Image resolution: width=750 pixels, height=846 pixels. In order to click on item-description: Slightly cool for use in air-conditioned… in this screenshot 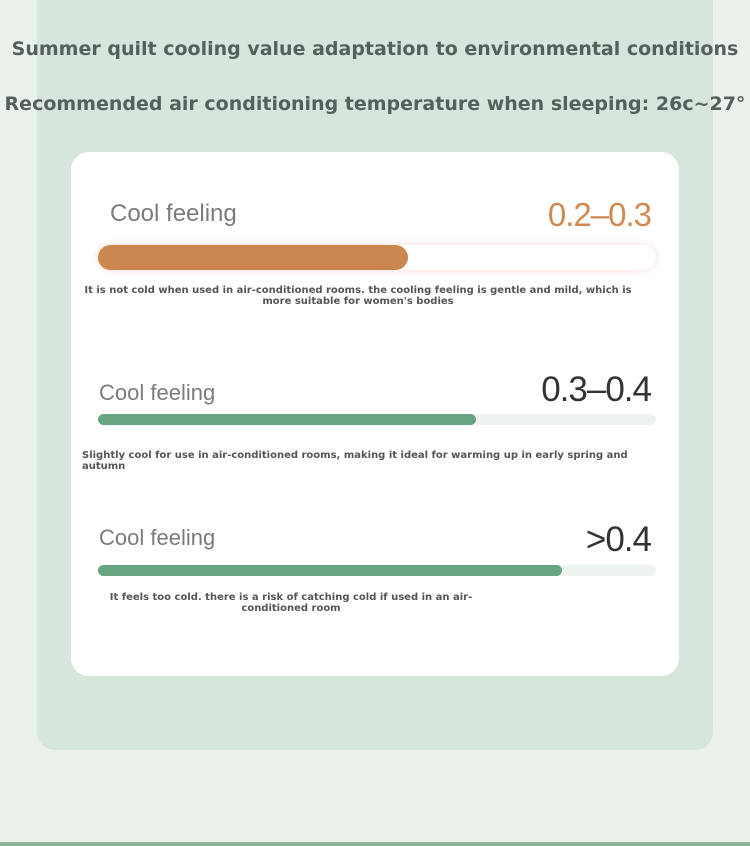, I will do `click(355, 461)`.